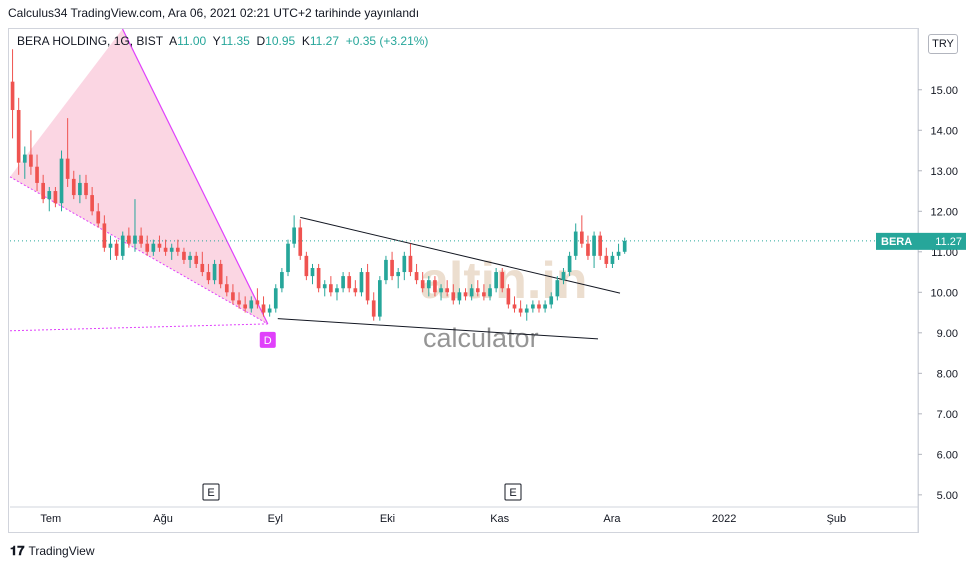 The height and width of the screenshot is (568, 978). I want to click on d-marker, so click(267, 339).